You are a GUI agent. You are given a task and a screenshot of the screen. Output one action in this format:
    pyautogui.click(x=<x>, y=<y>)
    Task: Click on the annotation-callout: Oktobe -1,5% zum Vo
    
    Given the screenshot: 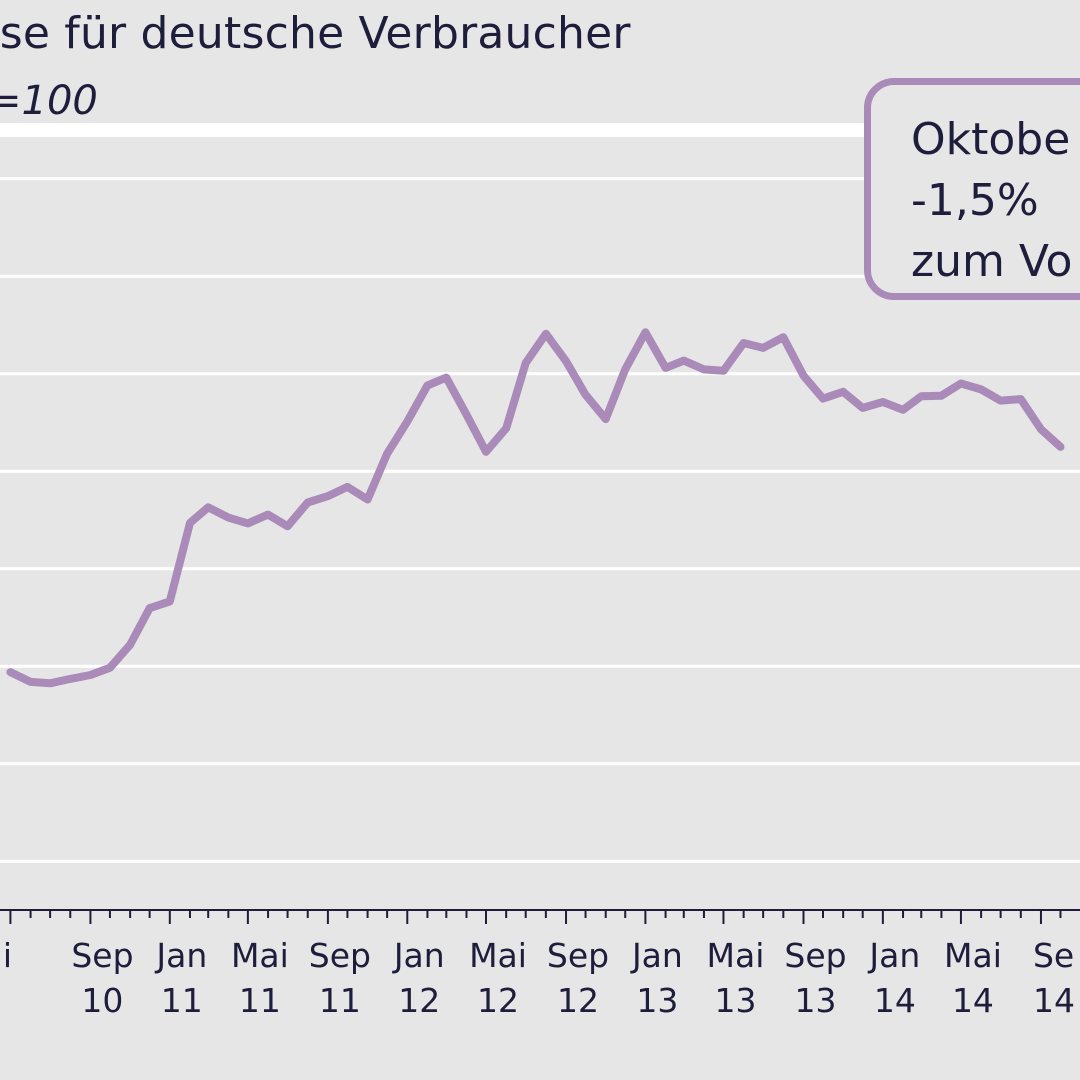 What is the action you would take?
    pyautogui.click(x=972, y=189)
    